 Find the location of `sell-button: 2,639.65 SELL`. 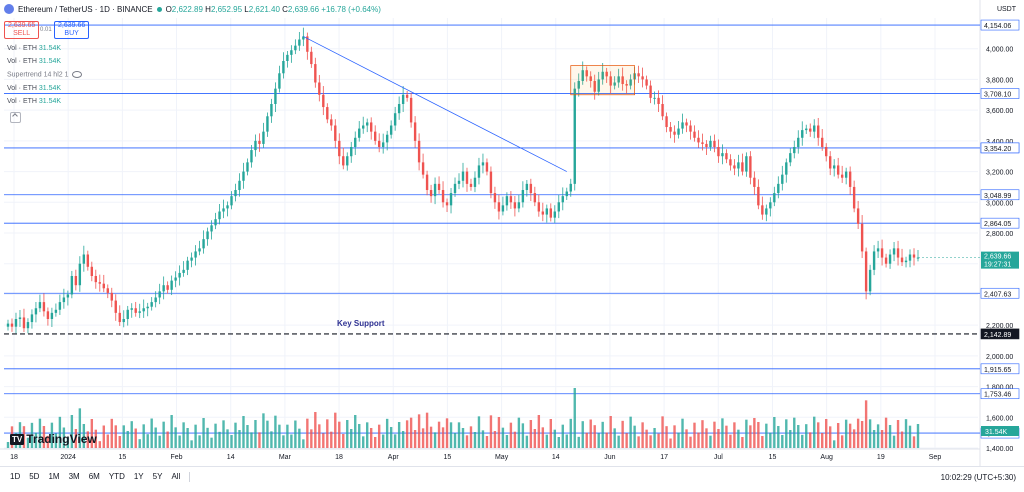

sell-button: 2,639.65 SELL is located at coordinates (22, 30).